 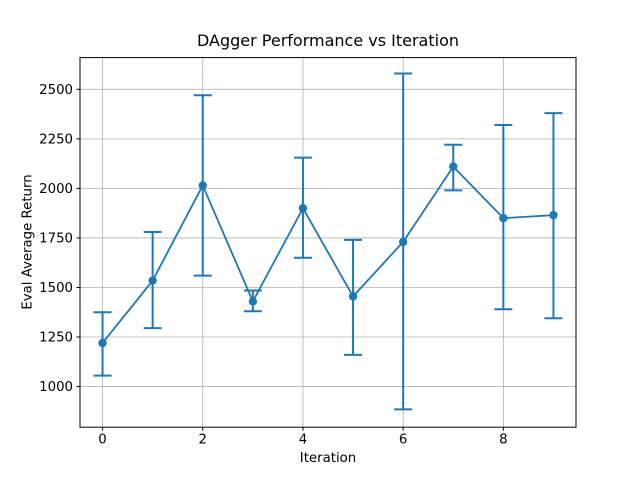 I want to click on y-tick-label: 1000, so click(x=56, y=387).